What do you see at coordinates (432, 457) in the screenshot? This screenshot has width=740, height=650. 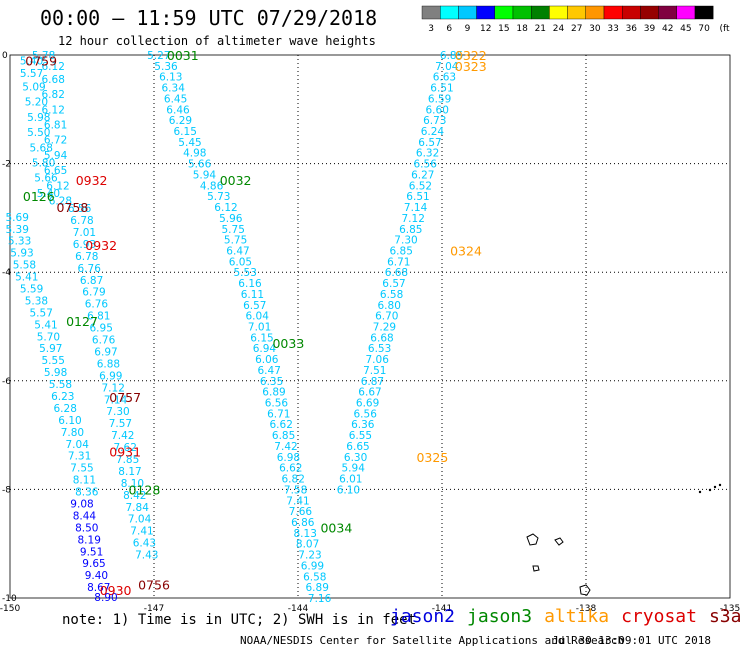 I see `pass-time-label: 0325` at bounding box center [432, 457].